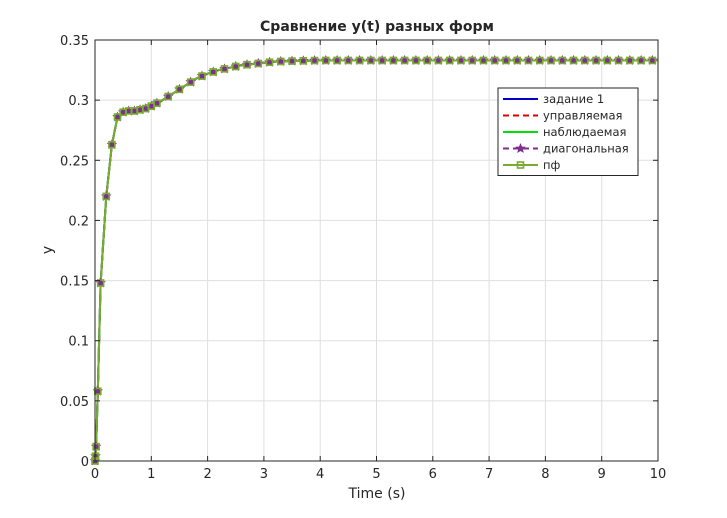 The image size is (727, 518). Describe the element at coordinates (74, 402) in the screenshot. I see `y-tick-label: 0.05` at that location.